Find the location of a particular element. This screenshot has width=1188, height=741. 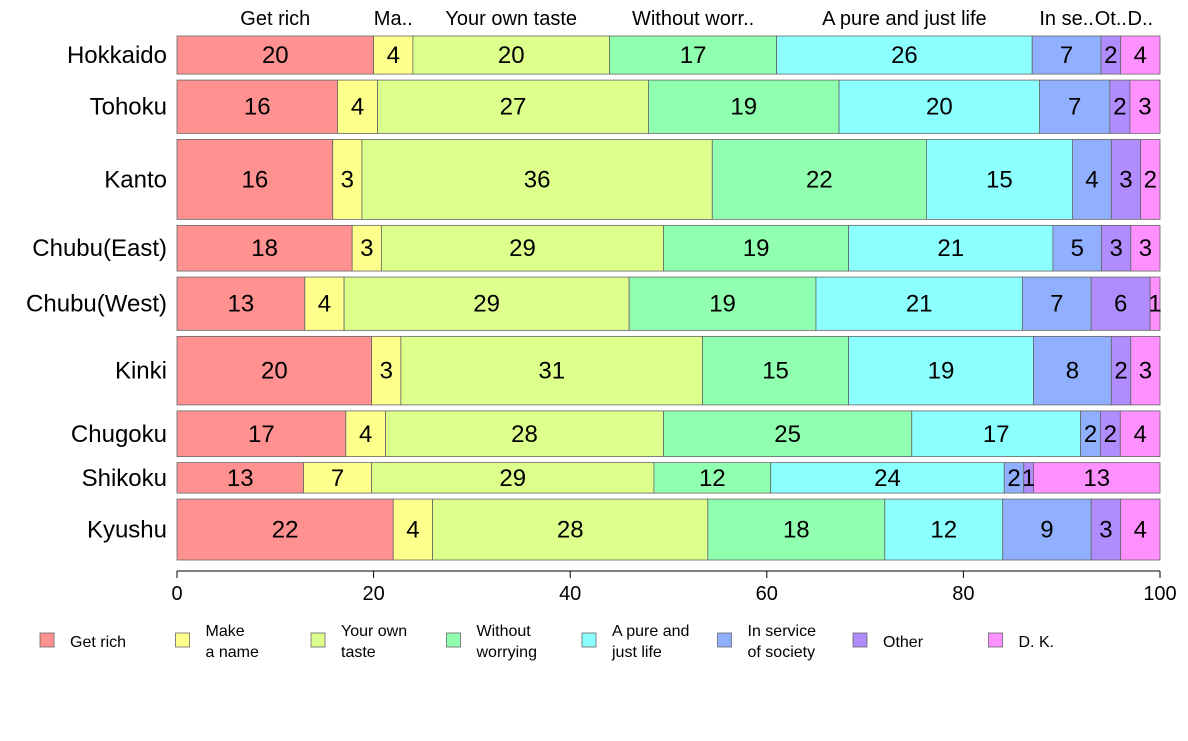

category-label: Kinki is located at coordinates (141, 371).